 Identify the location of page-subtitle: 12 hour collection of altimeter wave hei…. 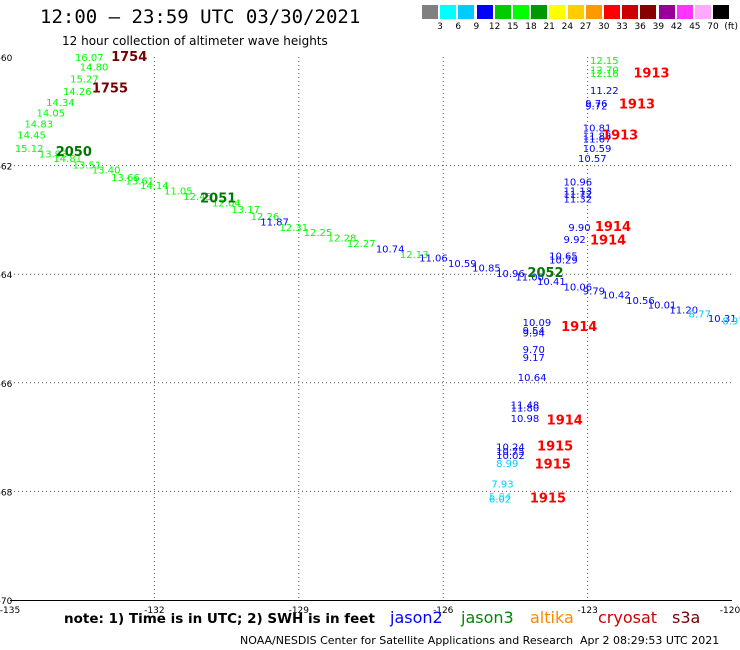
(195, 41).